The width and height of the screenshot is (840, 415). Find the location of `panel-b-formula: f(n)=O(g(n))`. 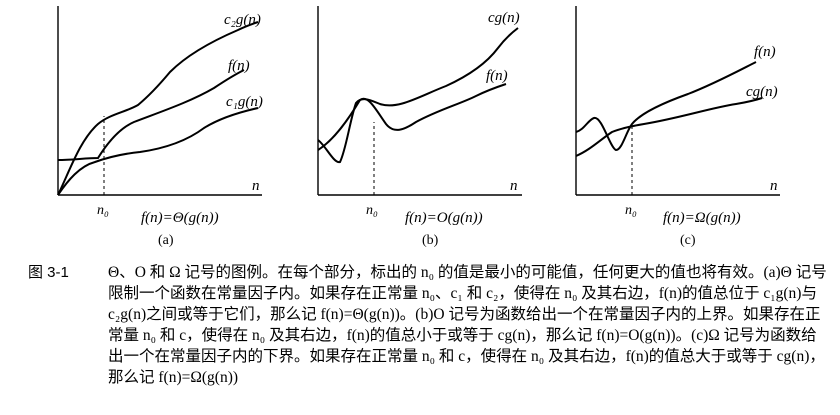

panel-b-formula: f(n)=O(g(n)) is located at coordinates (444, 218).